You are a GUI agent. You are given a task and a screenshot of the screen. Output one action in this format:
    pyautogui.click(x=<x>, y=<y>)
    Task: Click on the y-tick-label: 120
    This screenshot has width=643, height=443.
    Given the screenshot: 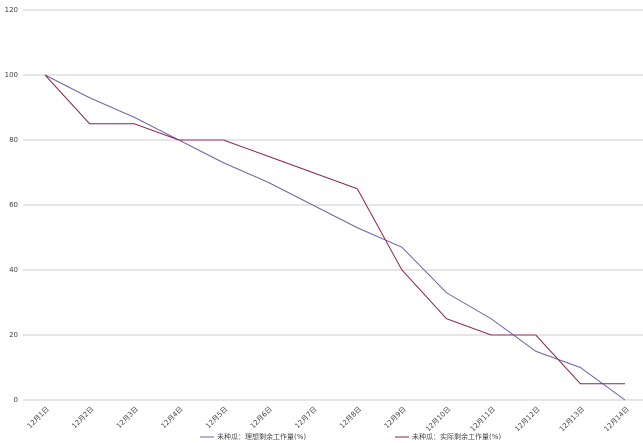 What is the action you would take?
    pyautogui.click(x=11, y=10)
    